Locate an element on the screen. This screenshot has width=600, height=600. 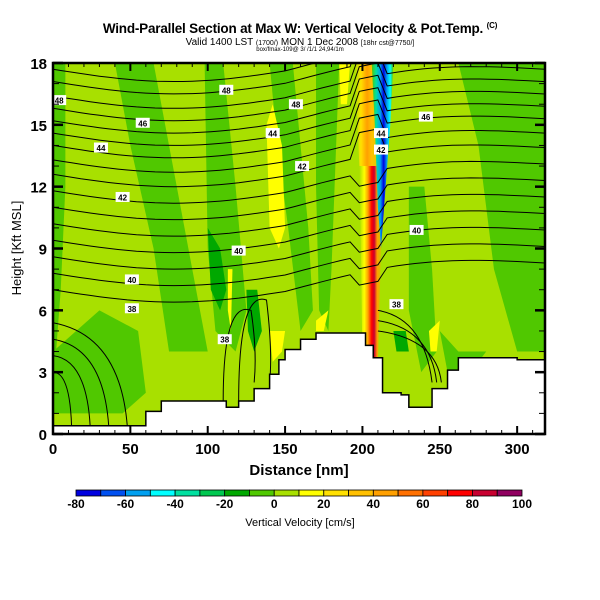
contour-label-text: 40 is located at coordinates (131, 280).